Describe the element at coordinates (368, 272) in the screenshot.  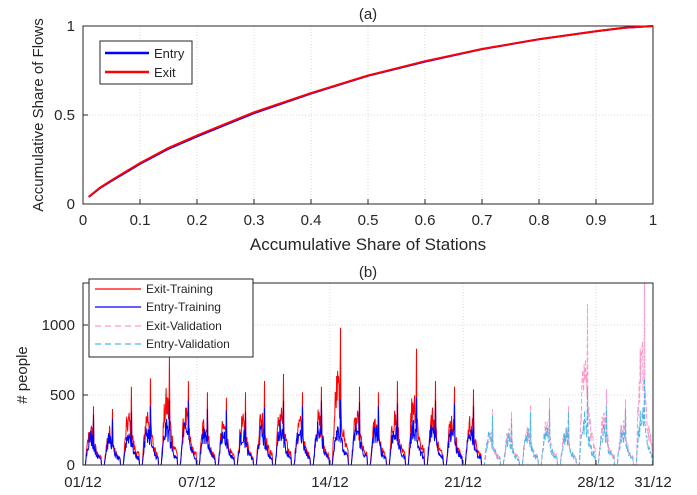
I see `chart-b-title: (b)` at that location.